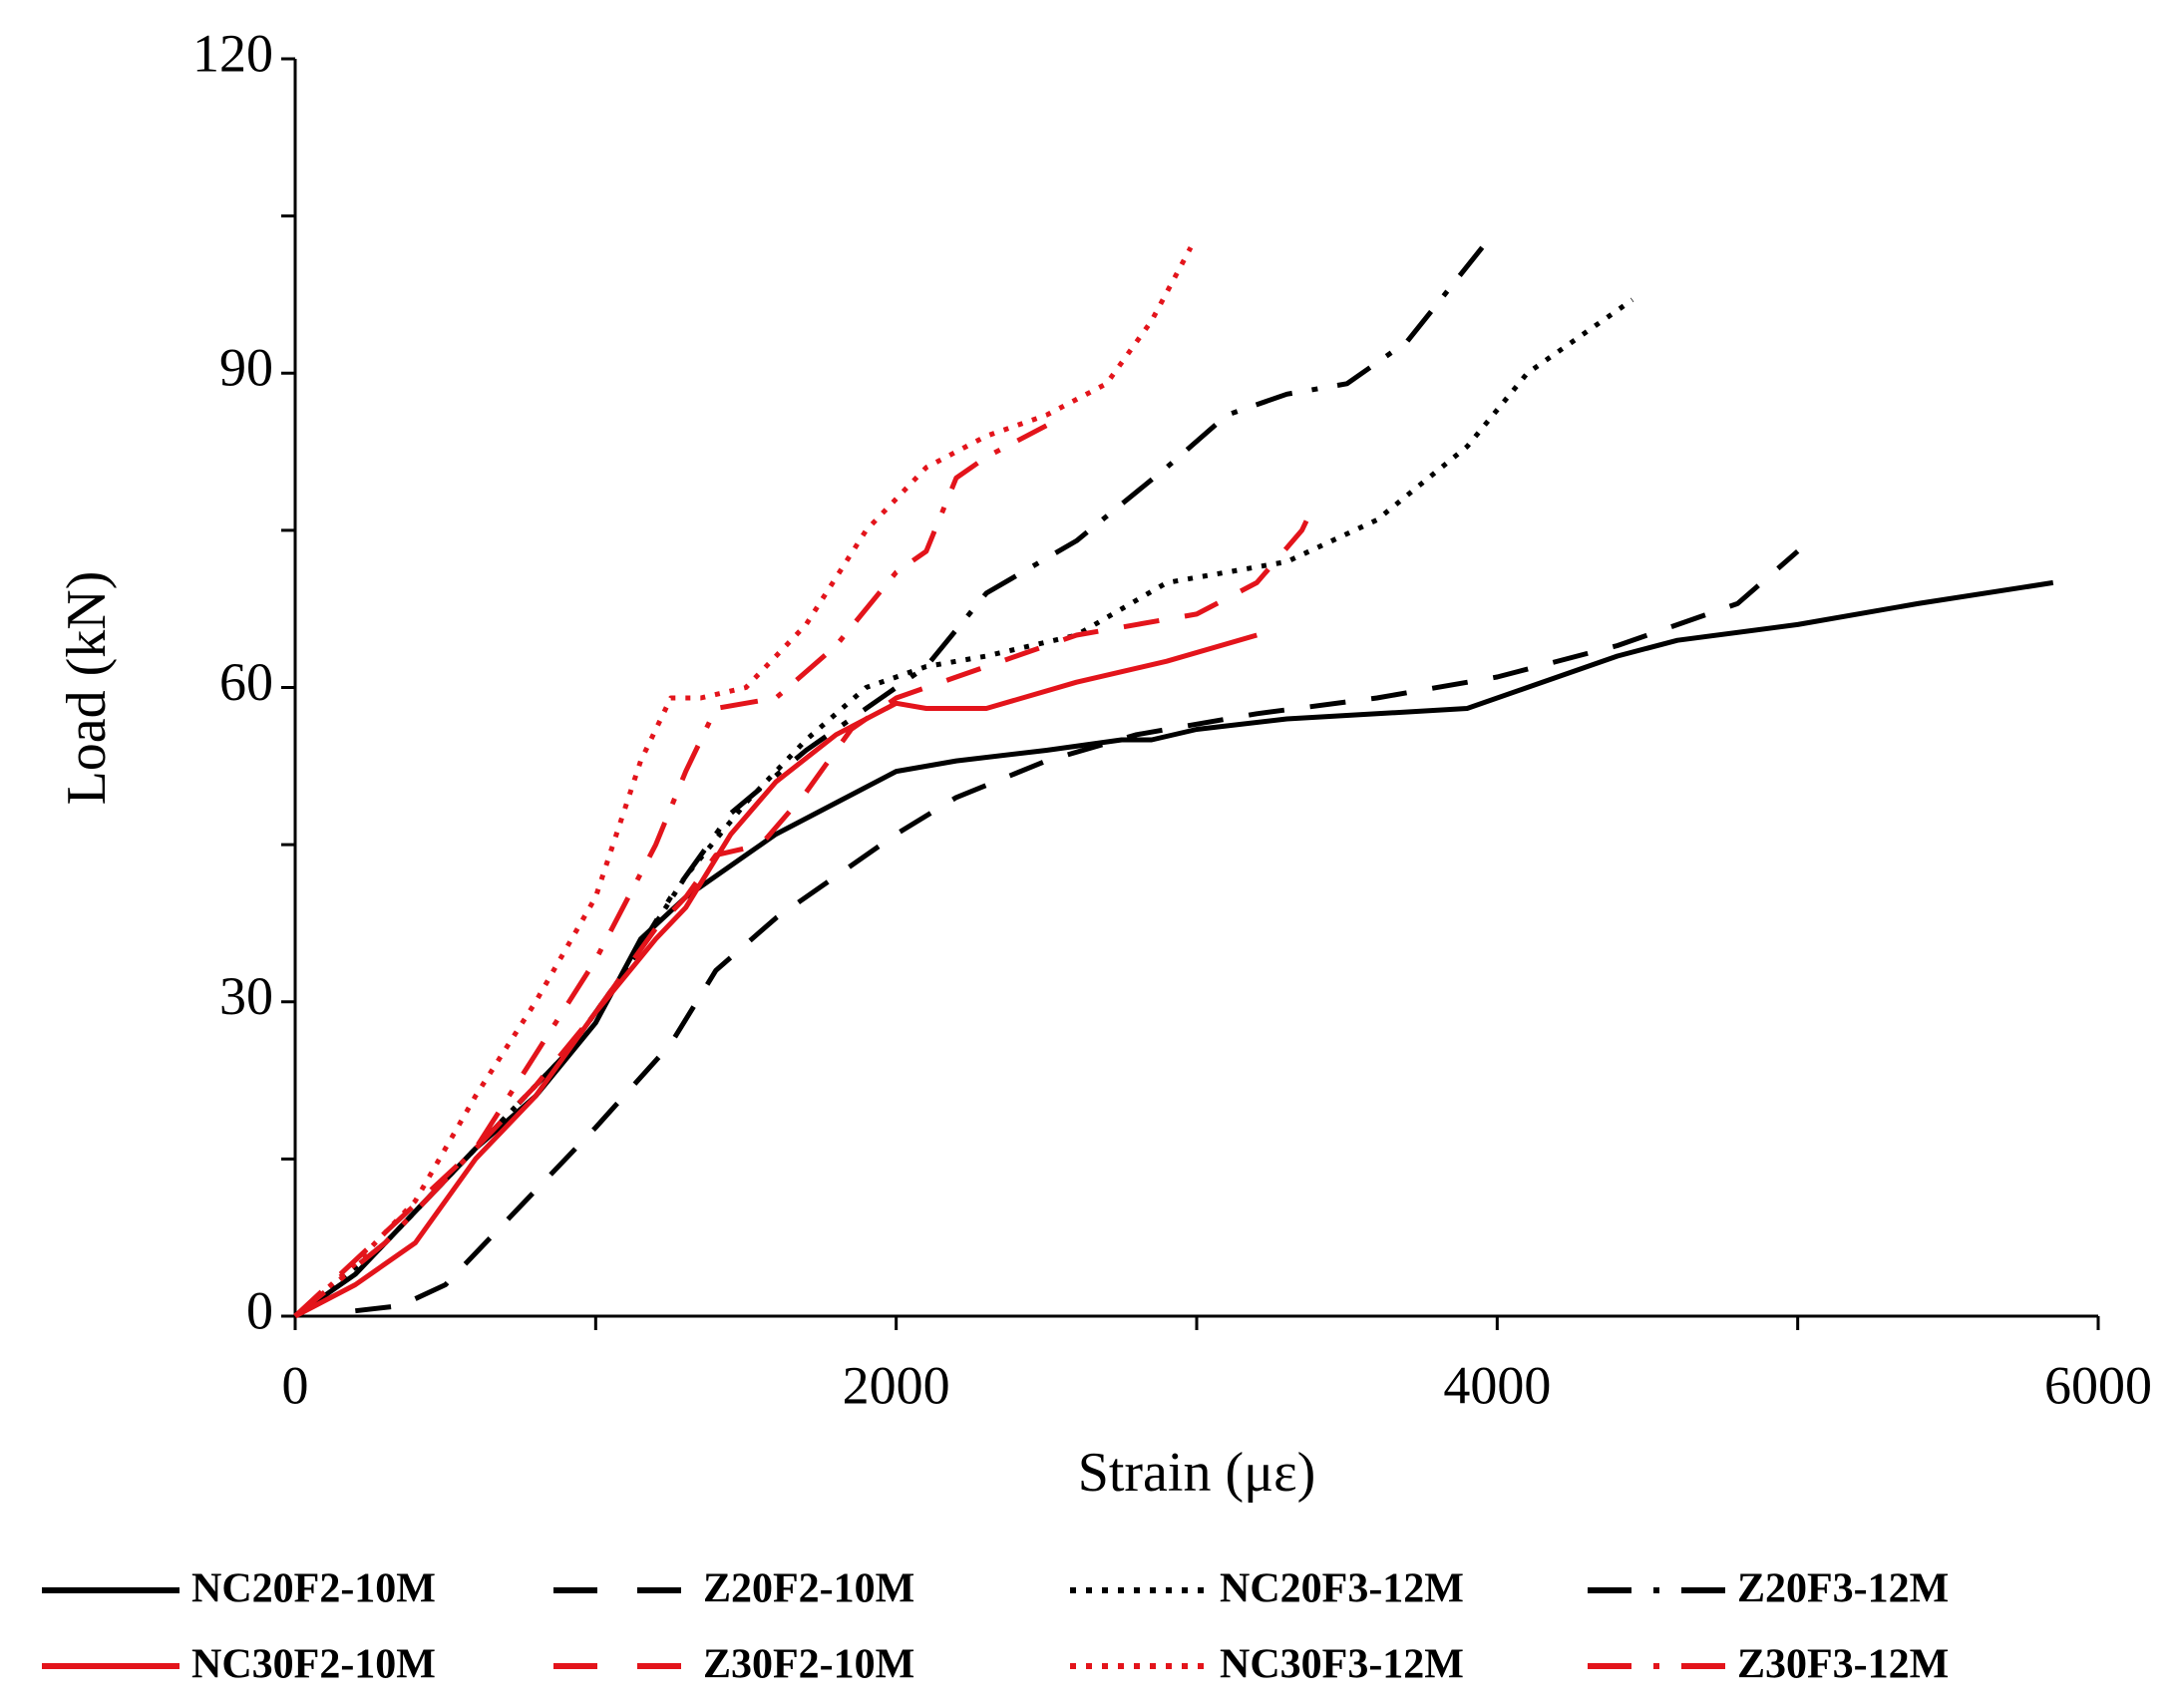  I want to click on legend-label: Z30F3-12M, so click(1843, 1665).